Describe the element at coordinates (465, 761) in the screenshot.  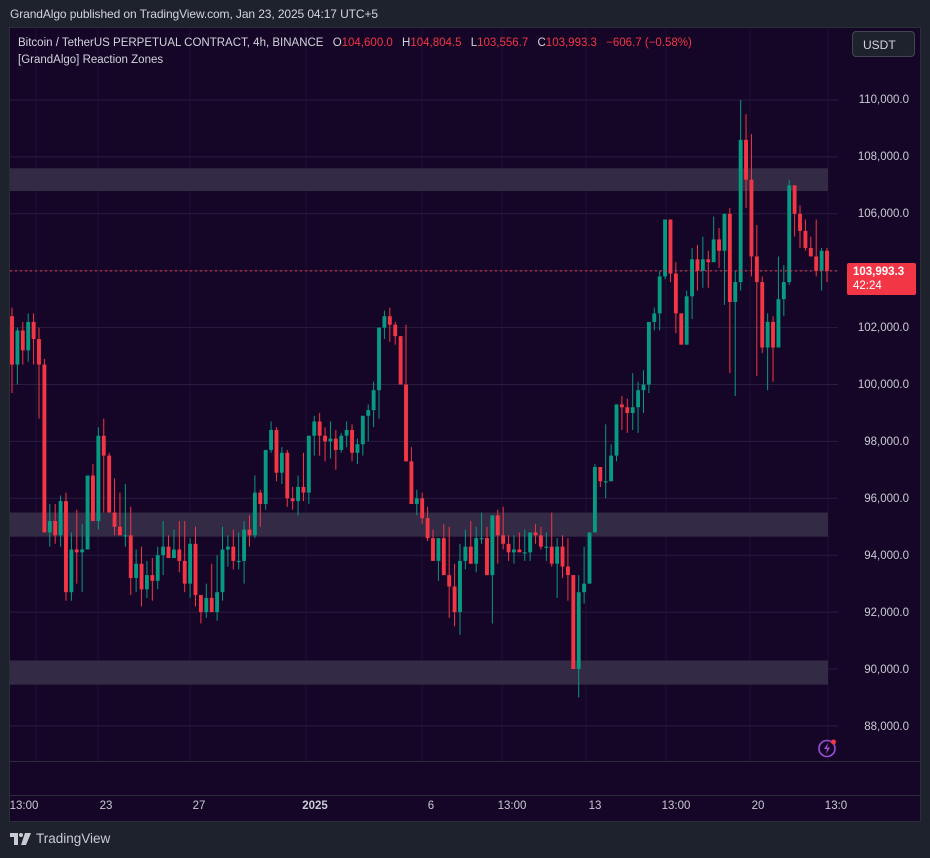
I see `pane-separator` at that location.